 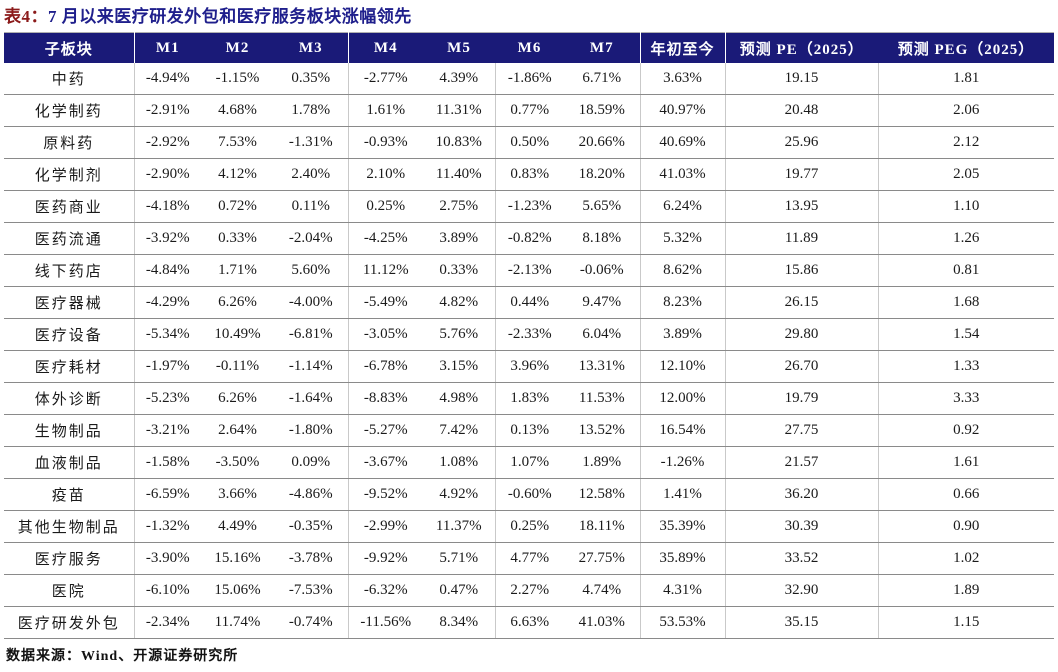 What do you see at coordinates (167, 142) in the screenshot?
I see `value-cell: -2.92%` at bounding box center [167, 142].